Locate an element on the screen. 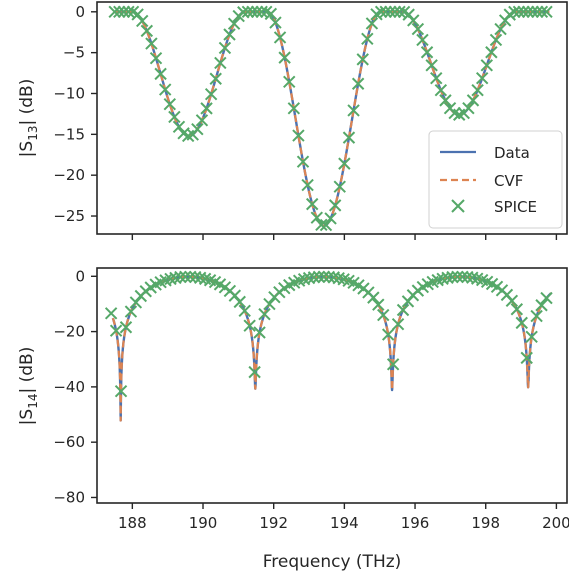  legend-box is located at coordinates (495, 179).